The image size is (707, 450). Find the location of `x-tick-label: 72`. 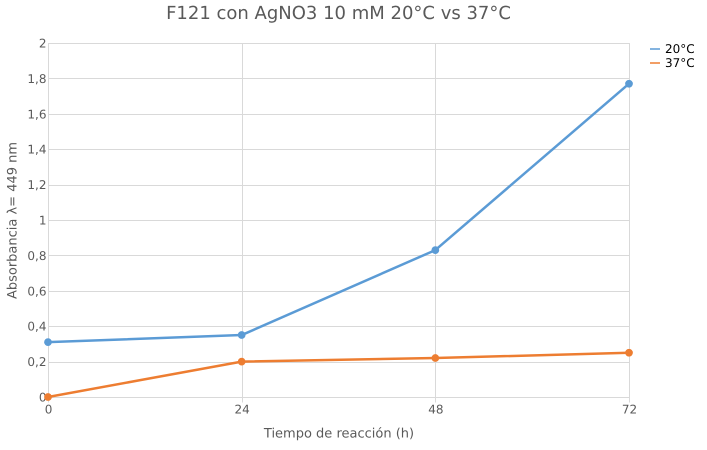

x-tick-label: 72 is located at coordinates (630, 409).